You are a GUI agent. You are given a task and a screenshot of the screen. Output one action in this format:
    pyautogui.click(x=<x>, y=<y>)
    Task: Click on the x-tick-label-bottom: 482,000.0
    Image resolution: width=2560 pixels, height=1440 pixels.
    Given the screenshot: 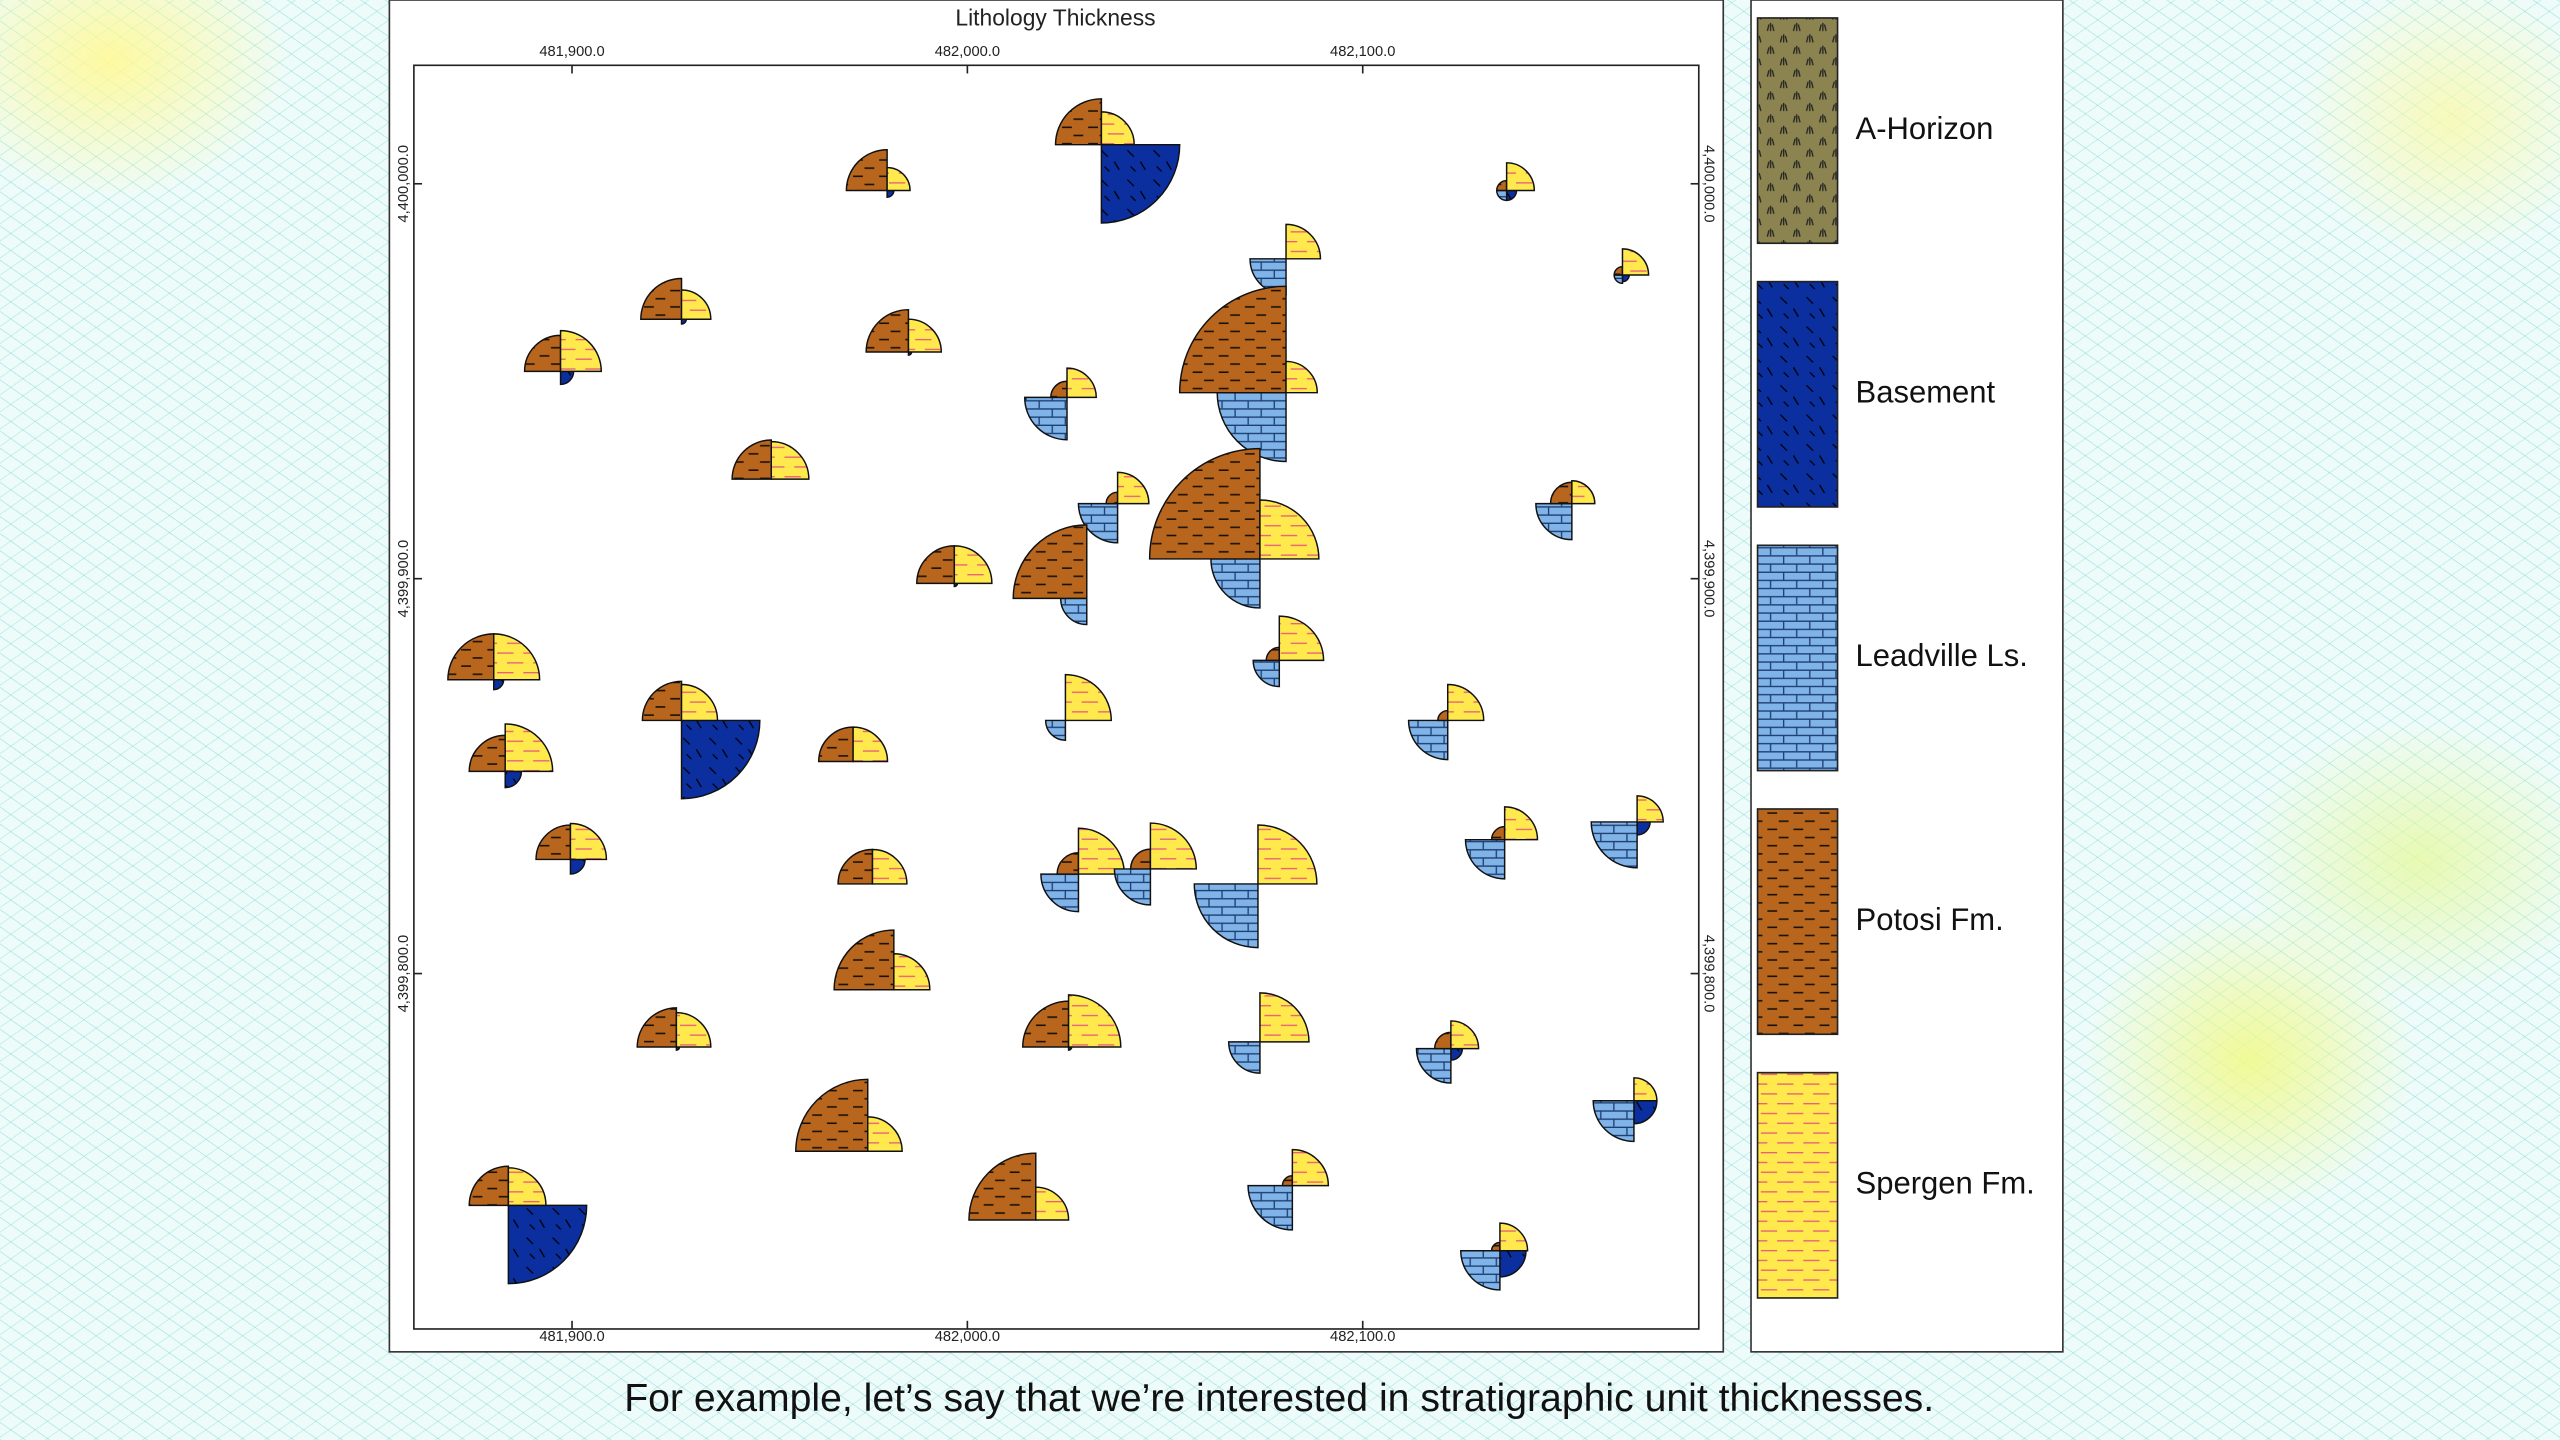 What is the action you would take?
    pyautogui.click(x=967, y=1337)
    